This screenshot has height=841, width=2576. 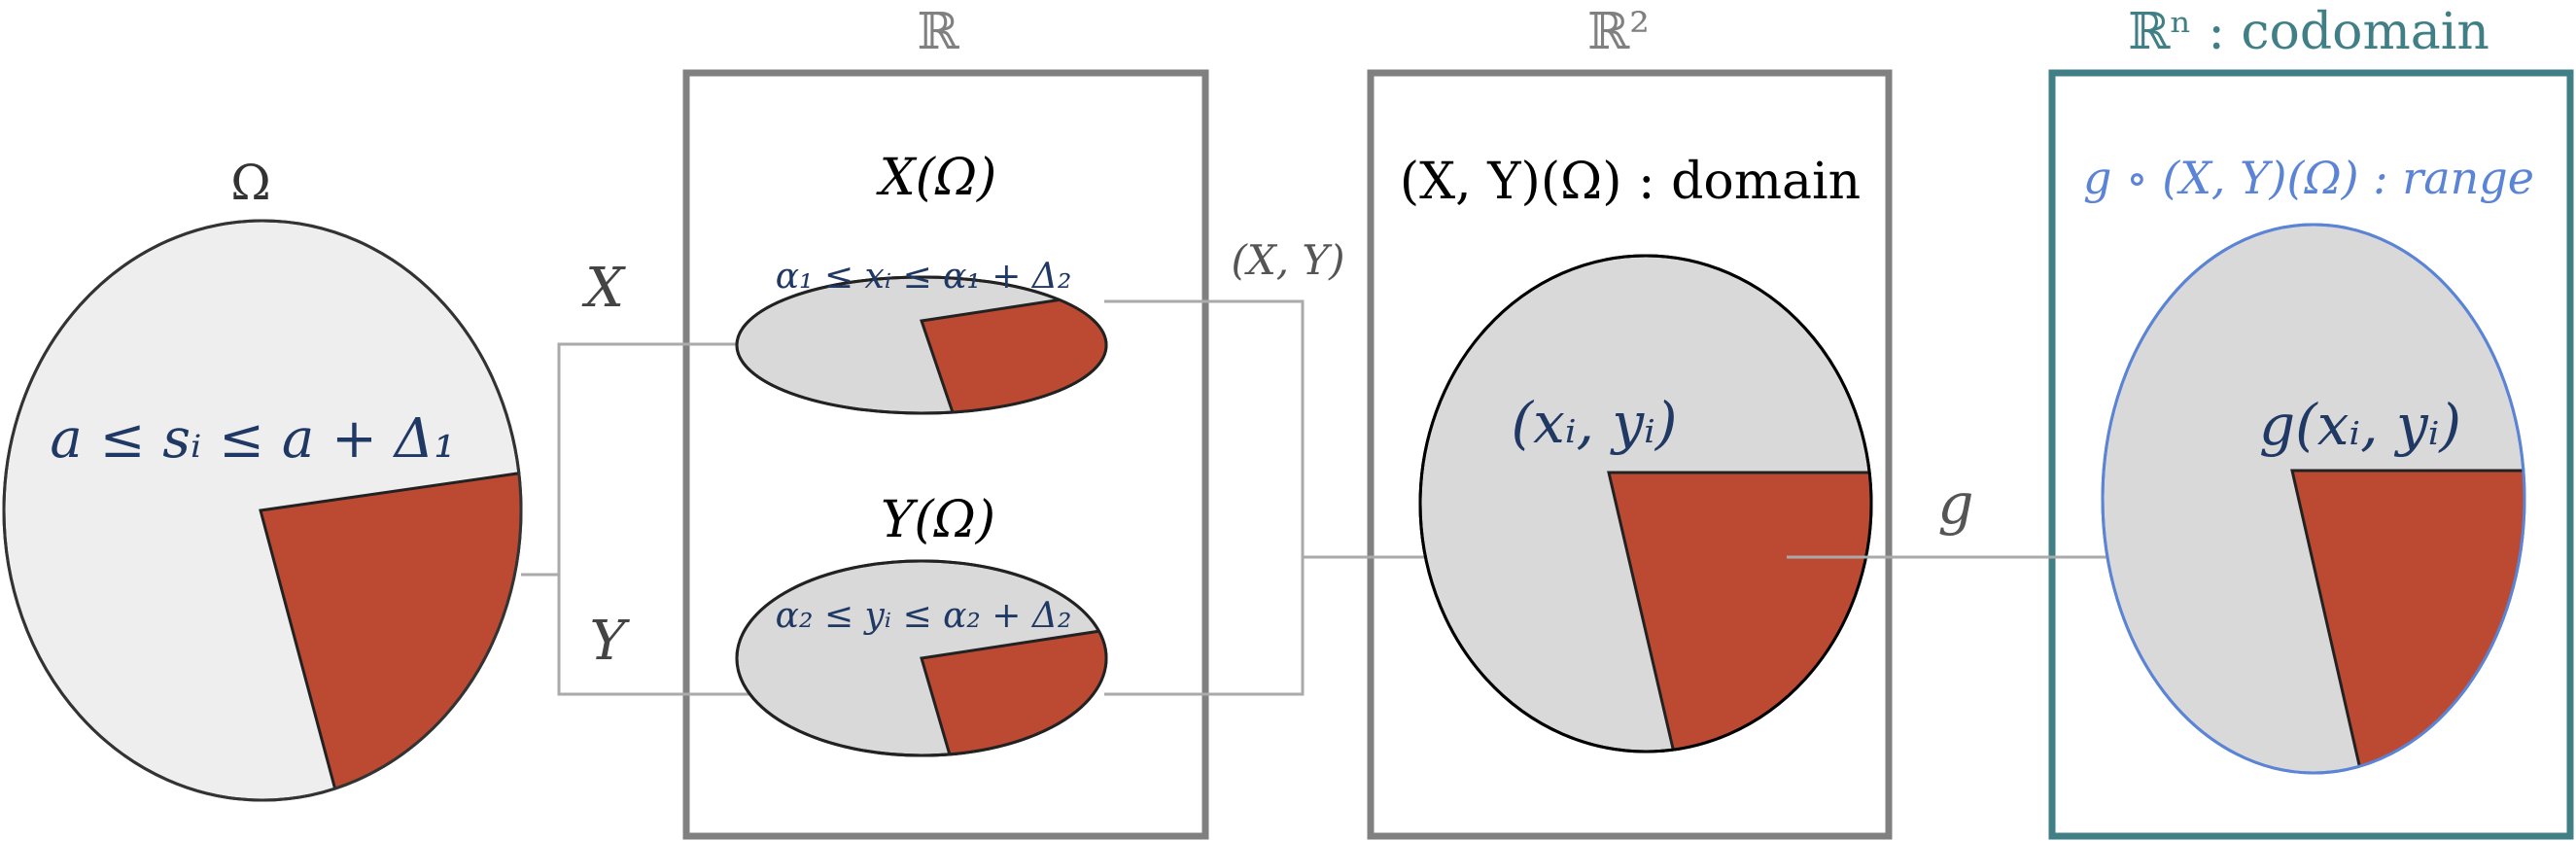 What do you see at coordinates (936, 178) in the screenshot?
I see `x-image-label: X(Ω)` at bounding box center [936, 178].